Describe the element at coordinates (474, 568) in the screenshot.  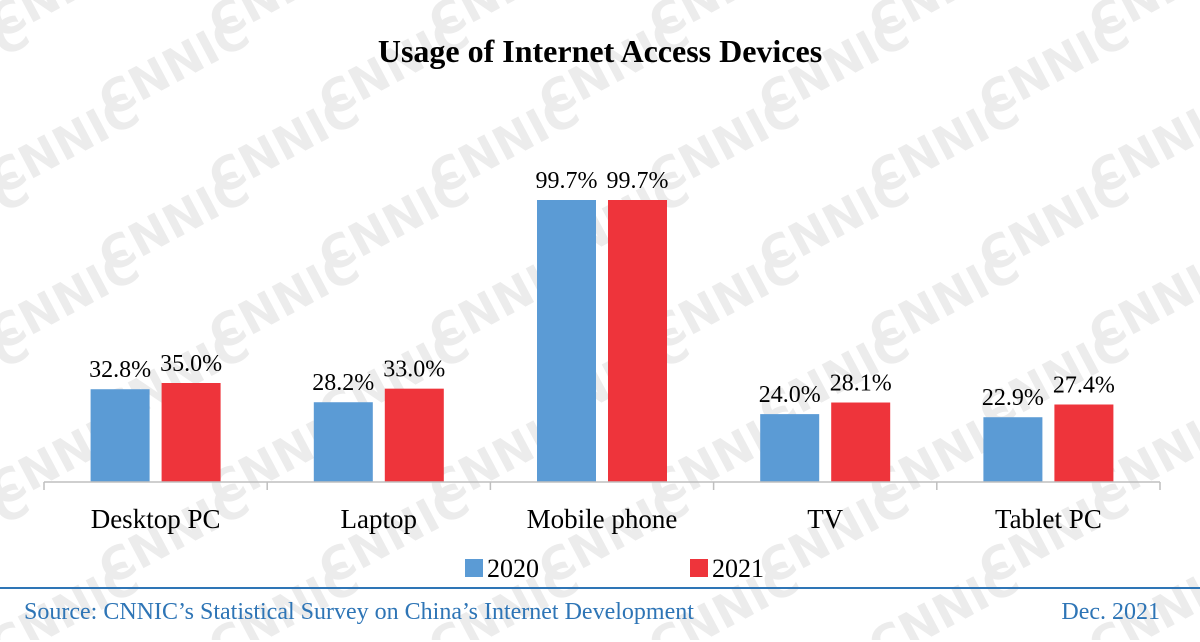
I see `legend-swatch-2020` at that location.